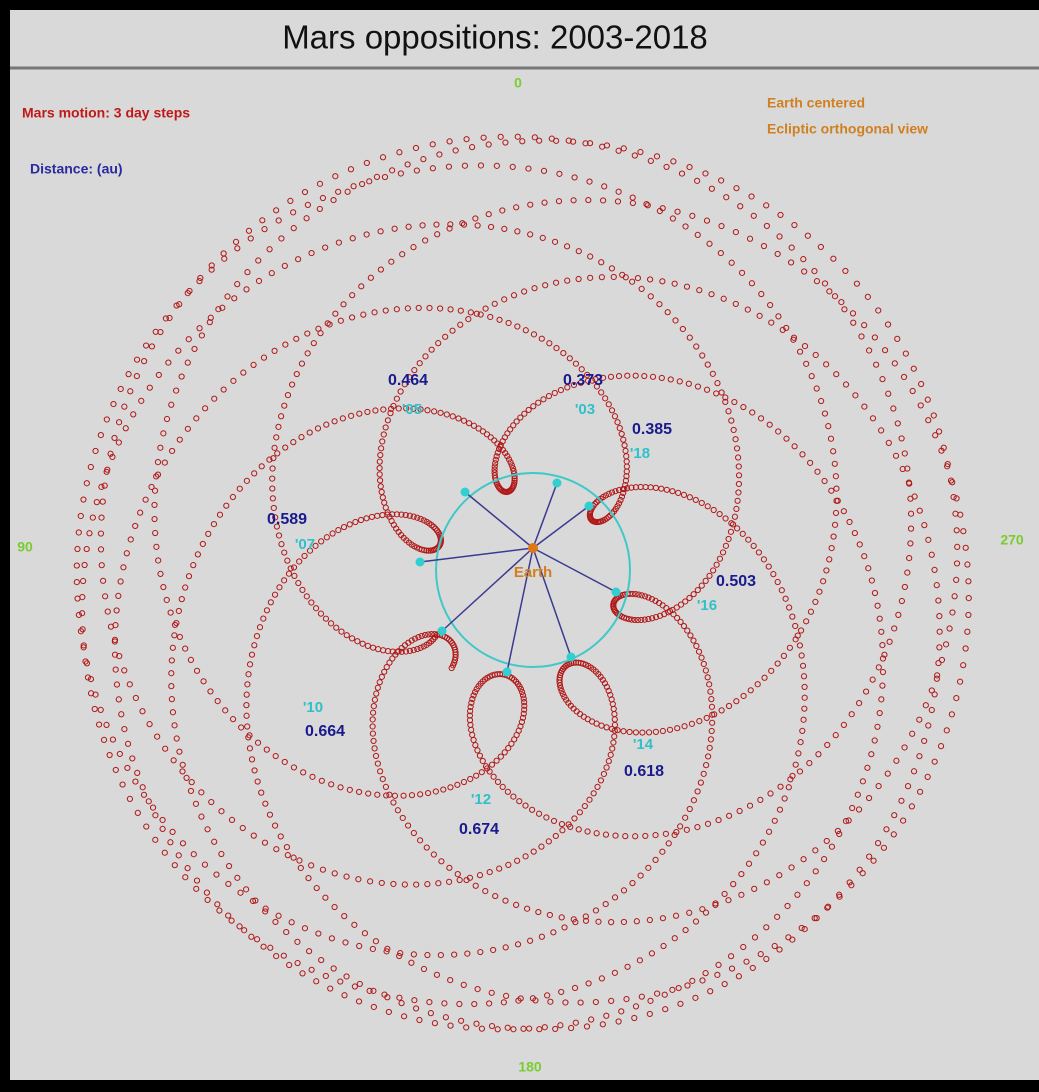  What do you see at coordinates (545, 515) in the screenshot?
I see `spoke` at bounding box center [545, 515].